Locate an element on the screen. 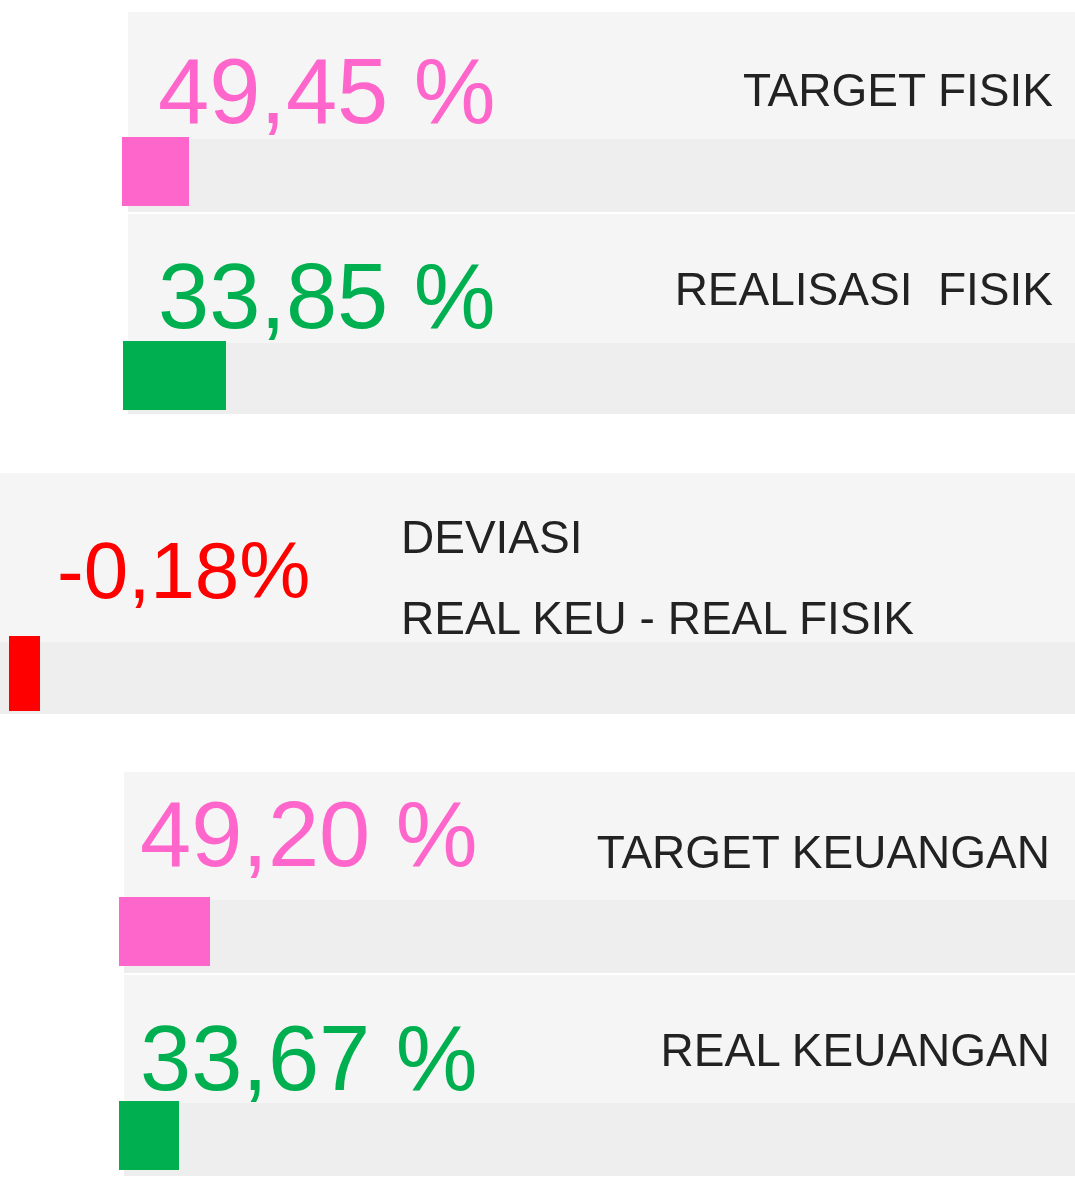 Image resolution: width=1075 pixels, height=1178 pixels. category-label: REAL KEUANGAN is located at coordinates (855, 1050).